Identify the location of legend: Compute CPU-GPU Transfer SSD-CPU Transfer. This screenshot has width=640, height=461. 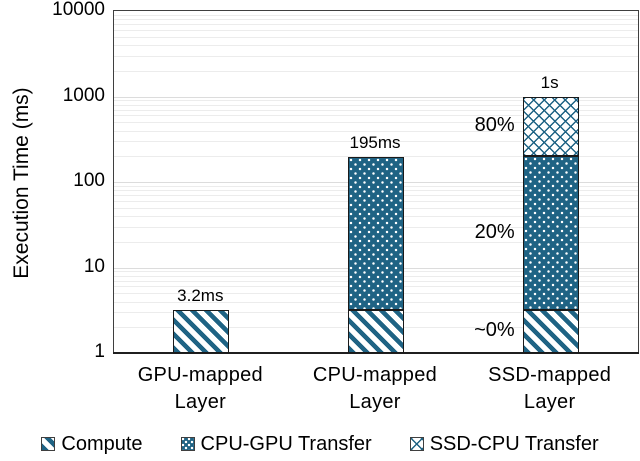
(320, 444).